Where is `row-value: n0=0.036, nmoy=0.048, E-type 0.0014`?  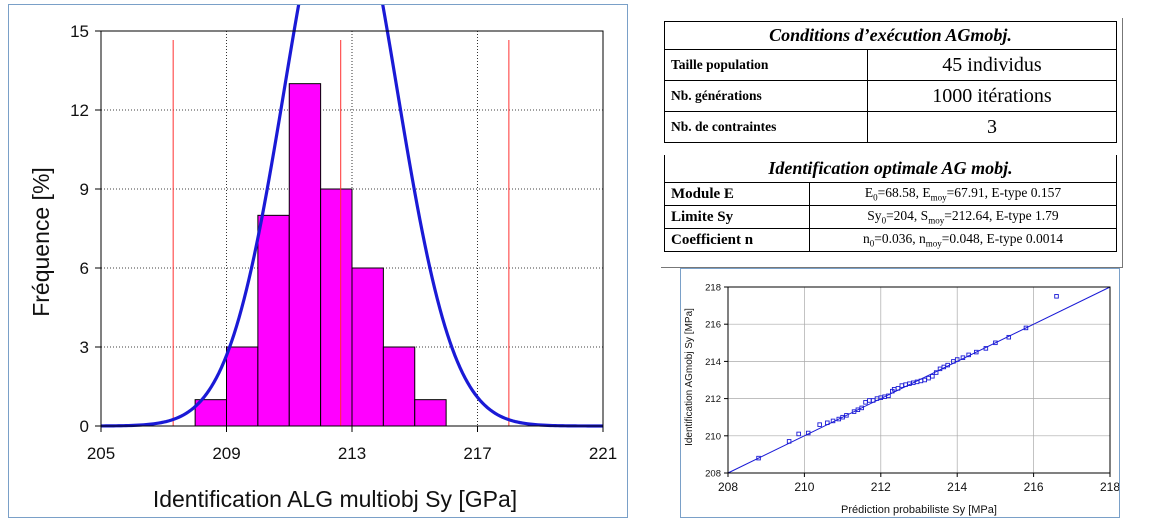
row-value: n0=0.036, nmoy=0.048, E-type 0.0014 is located at coordinates (963, 240).